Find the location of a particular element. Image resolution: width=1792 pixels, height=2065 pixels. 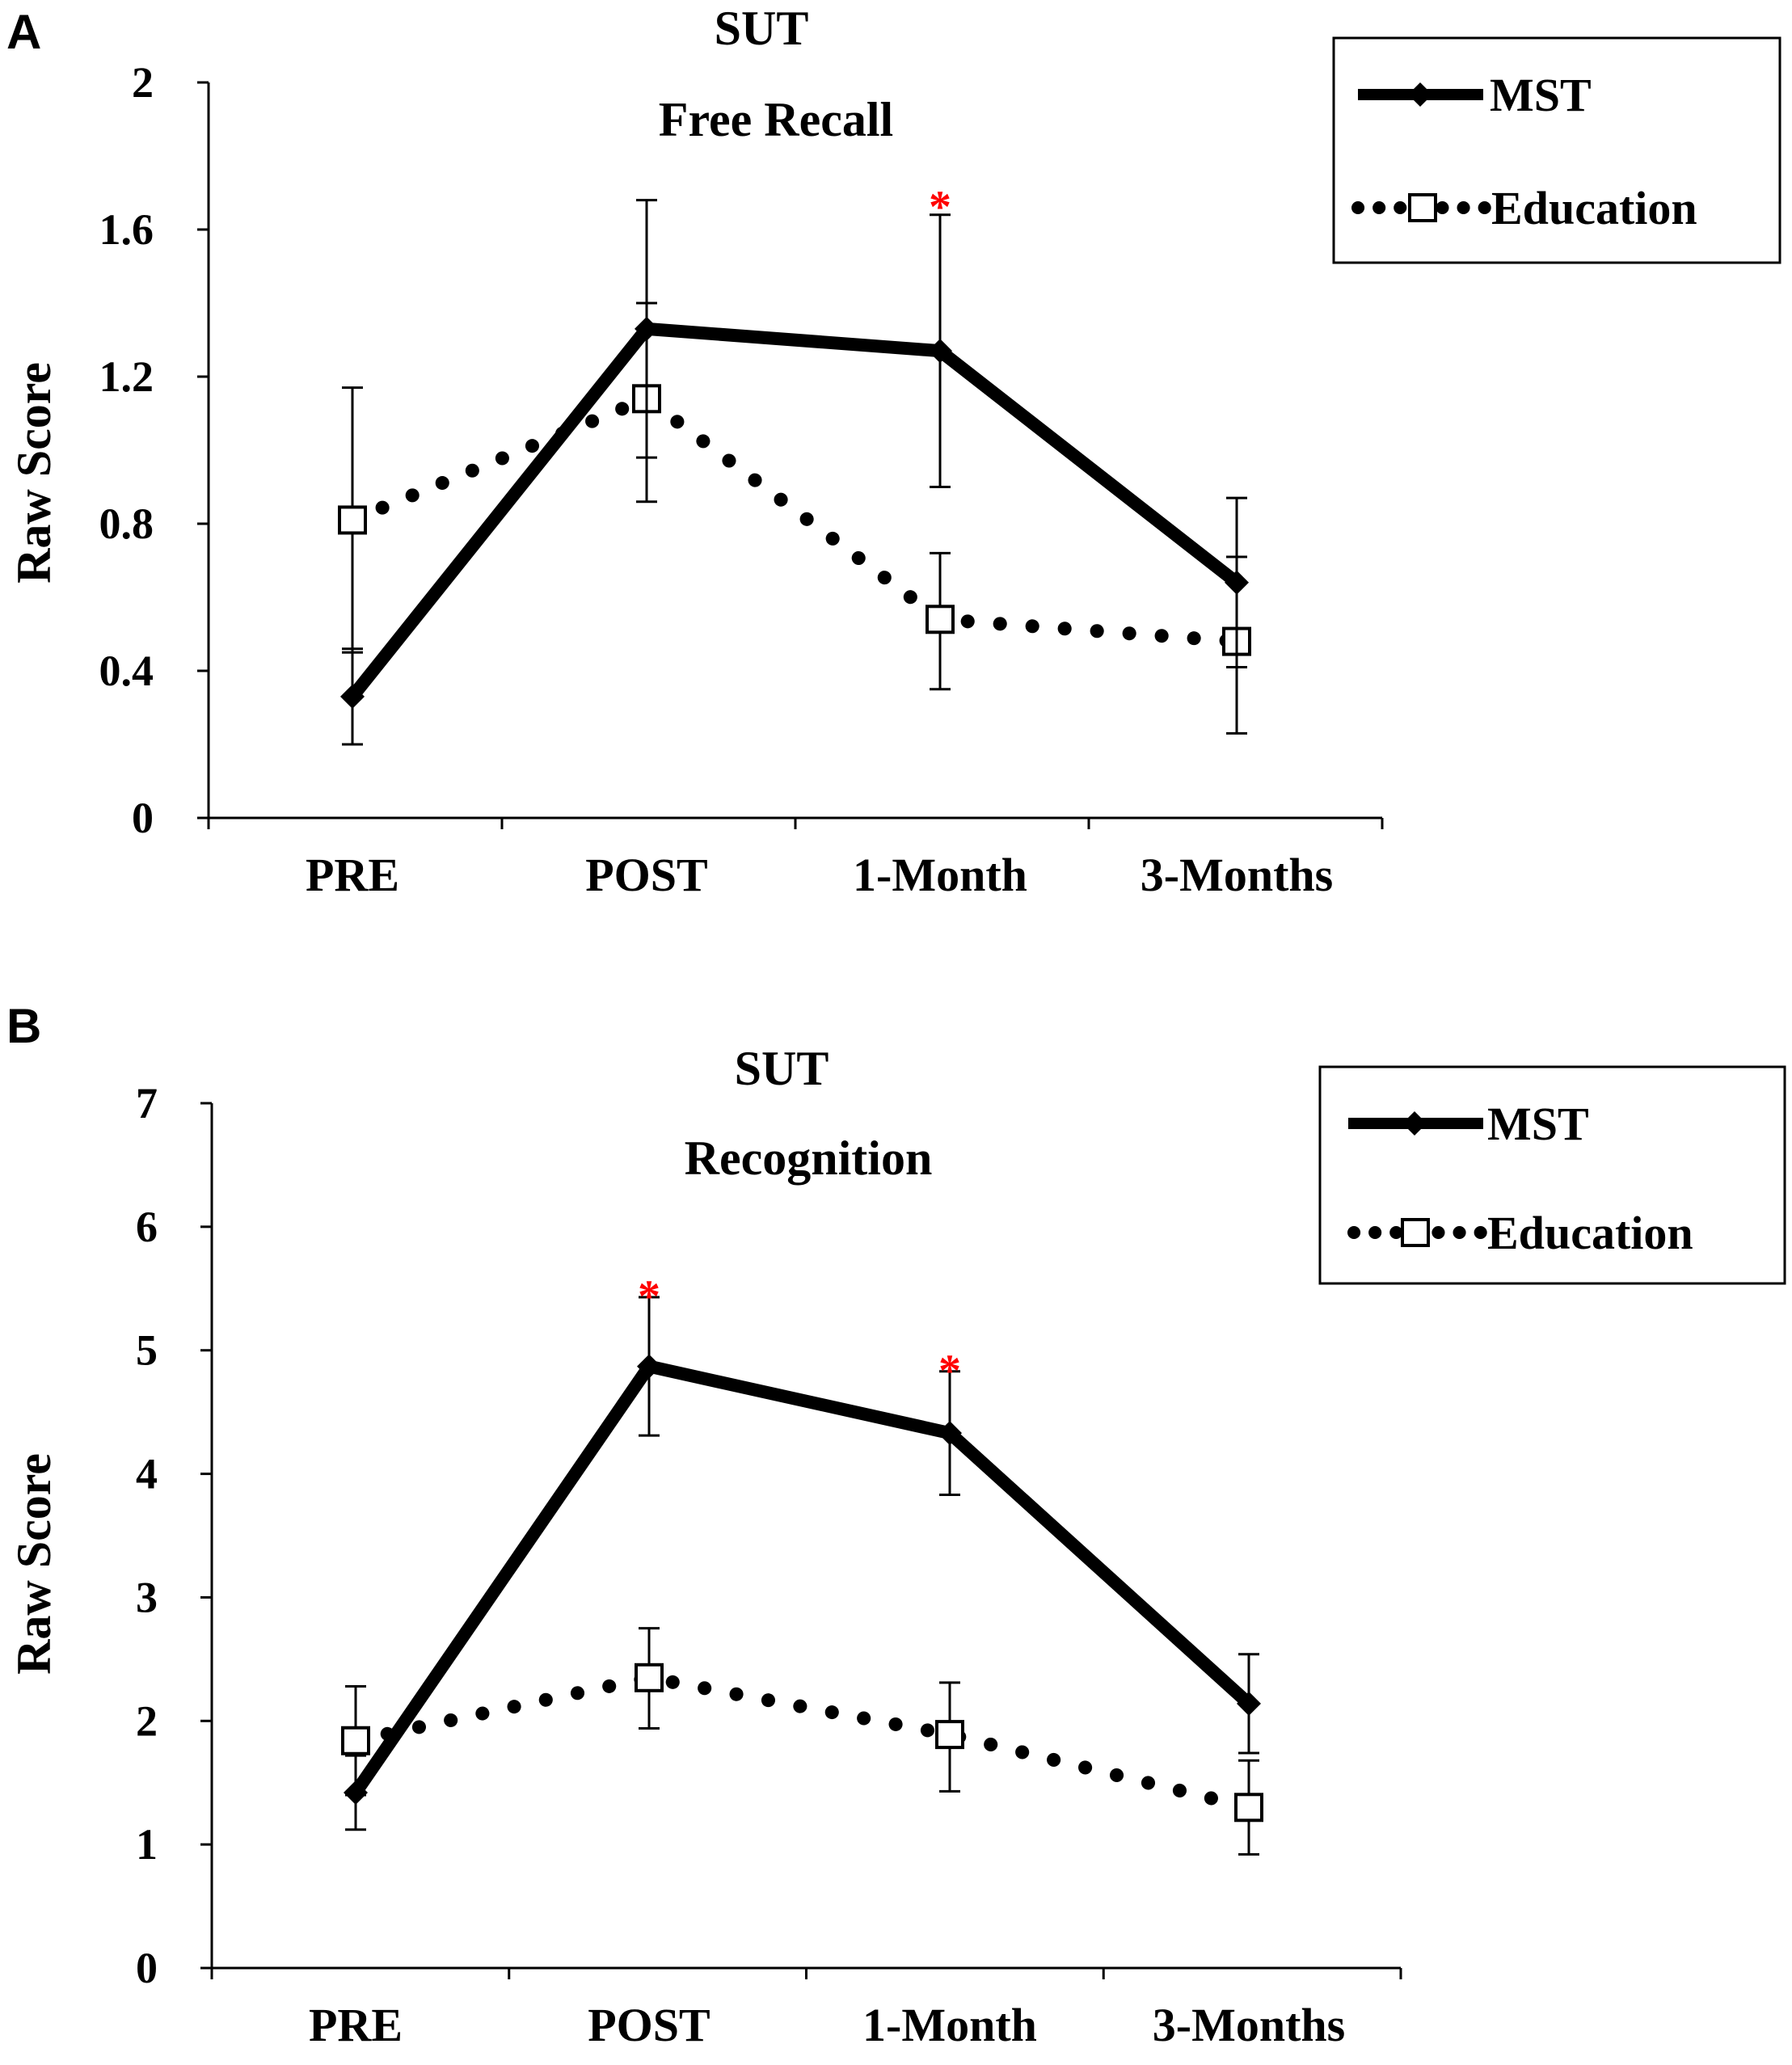

chart-a-education-line is located at coordinates (794, 519).